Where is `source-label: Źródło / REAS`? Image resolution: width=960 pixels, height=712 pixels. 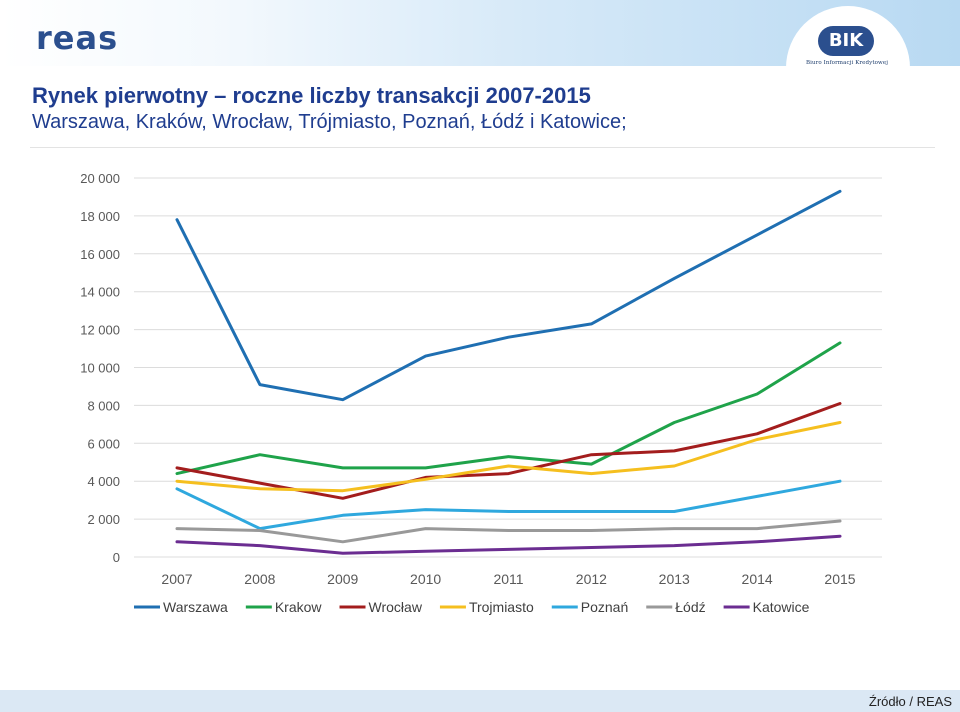 source-label: Źródło / REAS is located at coordinates (910, 701).